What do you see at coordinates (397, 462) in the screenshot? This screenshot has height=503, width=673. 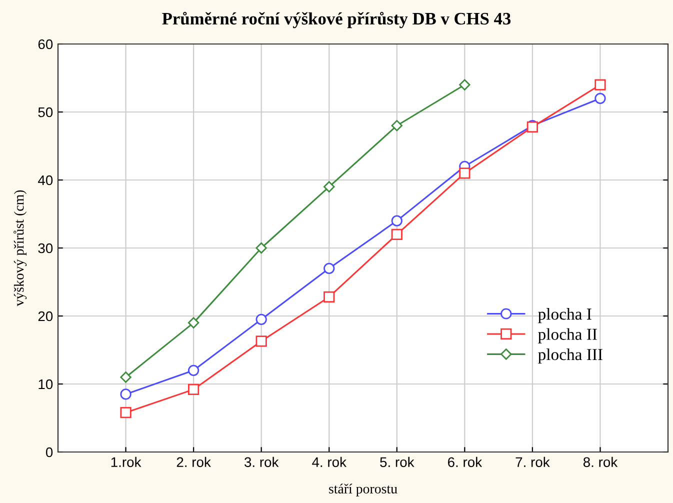 I see `x-tick-label: 5. rok` at bounding box center [397, 462].